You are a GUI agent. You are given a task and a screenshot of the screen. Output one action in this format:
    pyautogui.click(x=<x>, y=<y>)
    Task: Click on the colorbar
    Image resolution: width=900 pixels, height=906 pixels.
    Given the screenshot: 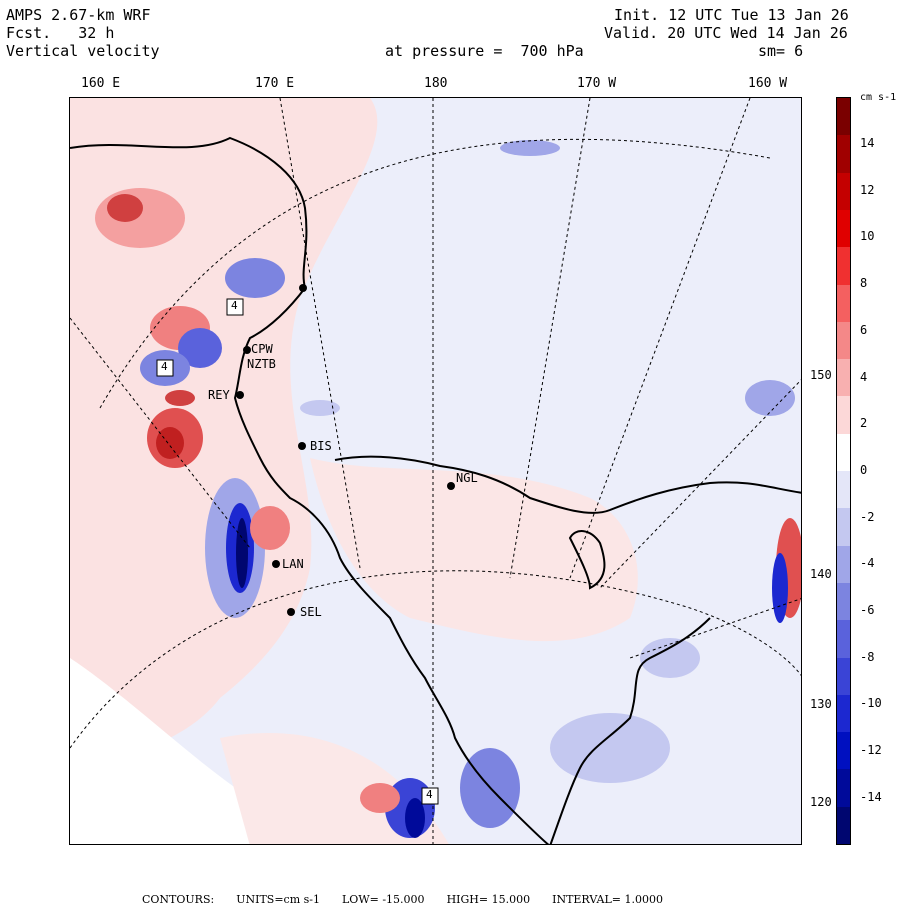 What is the action you would take?
    pyautogui.click(x=843, y=471)
    